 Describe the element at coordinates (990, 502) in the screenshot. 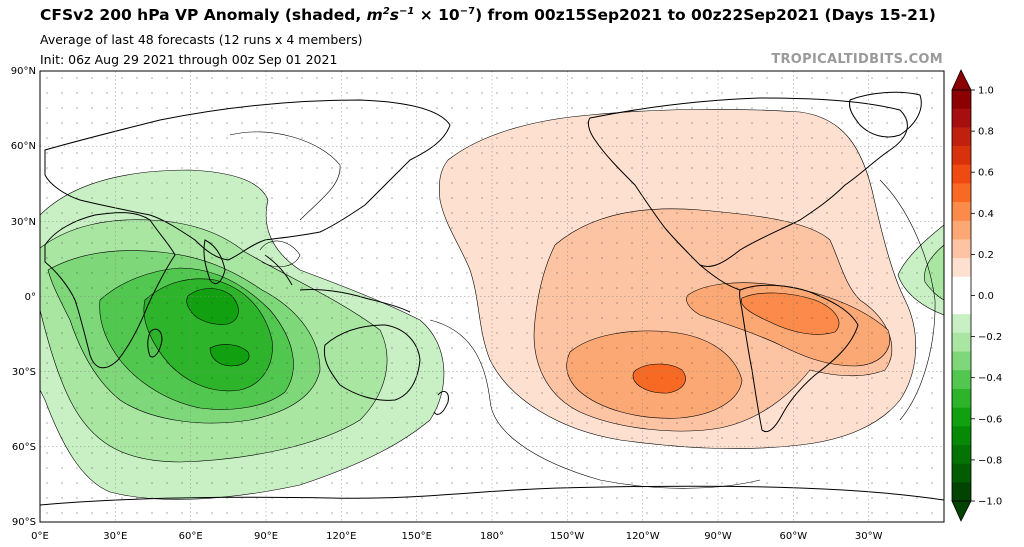

I see `colorbar-tick-label: −1.0` at that location.